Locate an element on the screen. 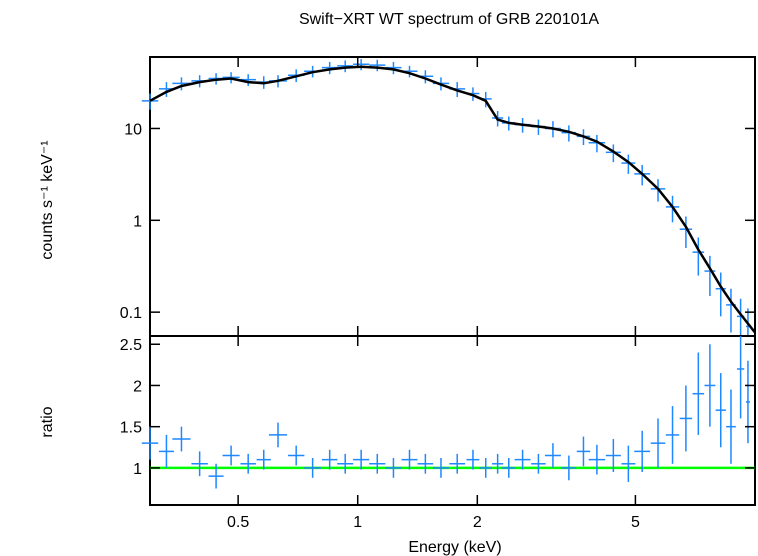 Image resolution: width=758 pixels, height=556 pixels. y-tick-label: 0.1 is located at coordinates (131, 313).